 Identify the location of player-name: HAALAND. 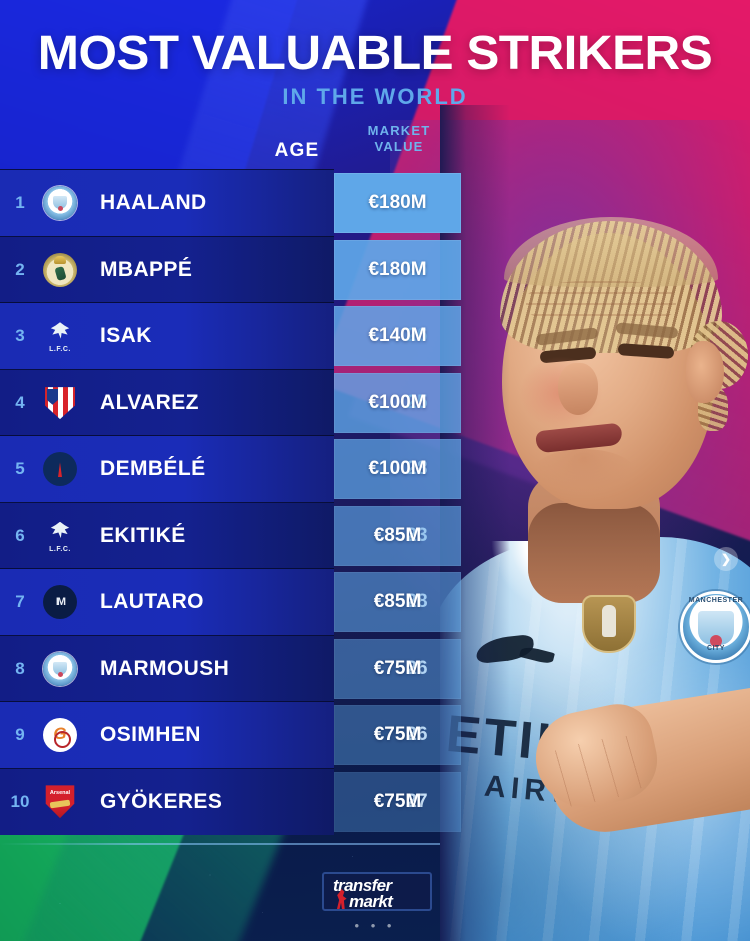
(153, 203).